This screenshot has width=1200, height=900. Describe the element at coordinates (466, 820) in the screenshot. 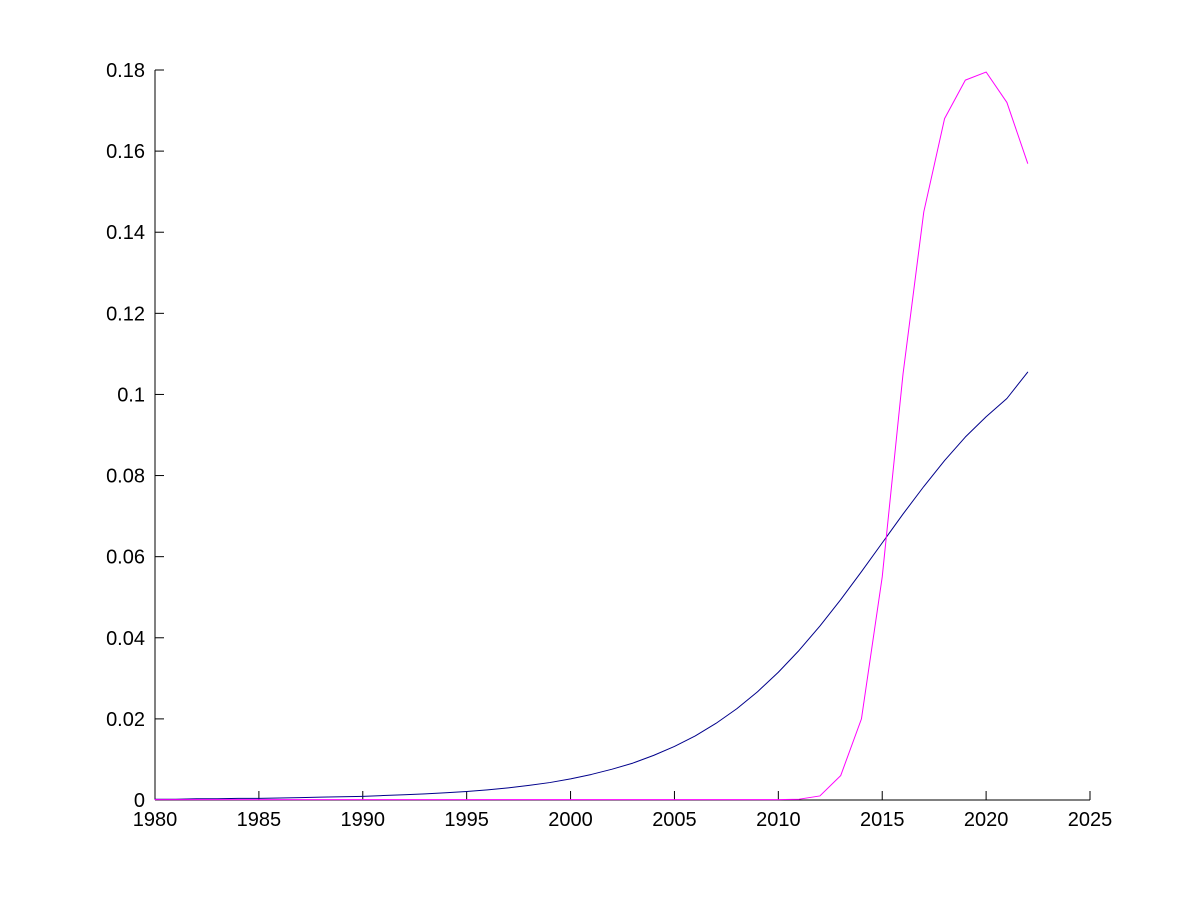

I see `x-tick-label: 1995` at that location.